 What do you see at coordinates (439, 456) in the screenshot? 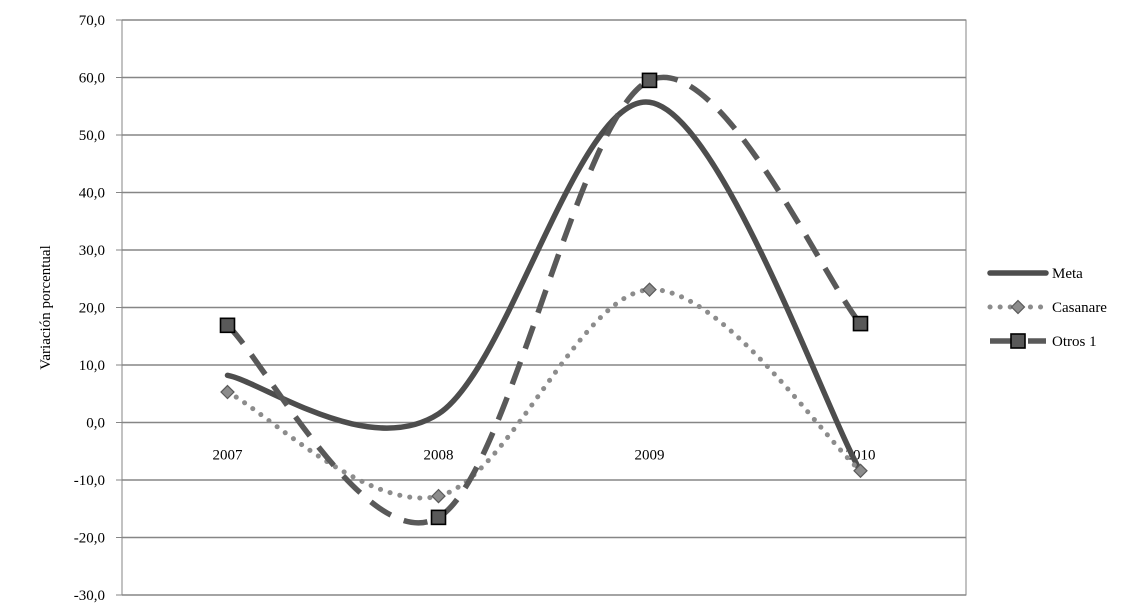
I see `x-tick-label: 2008` at bounding box center [439, 456].